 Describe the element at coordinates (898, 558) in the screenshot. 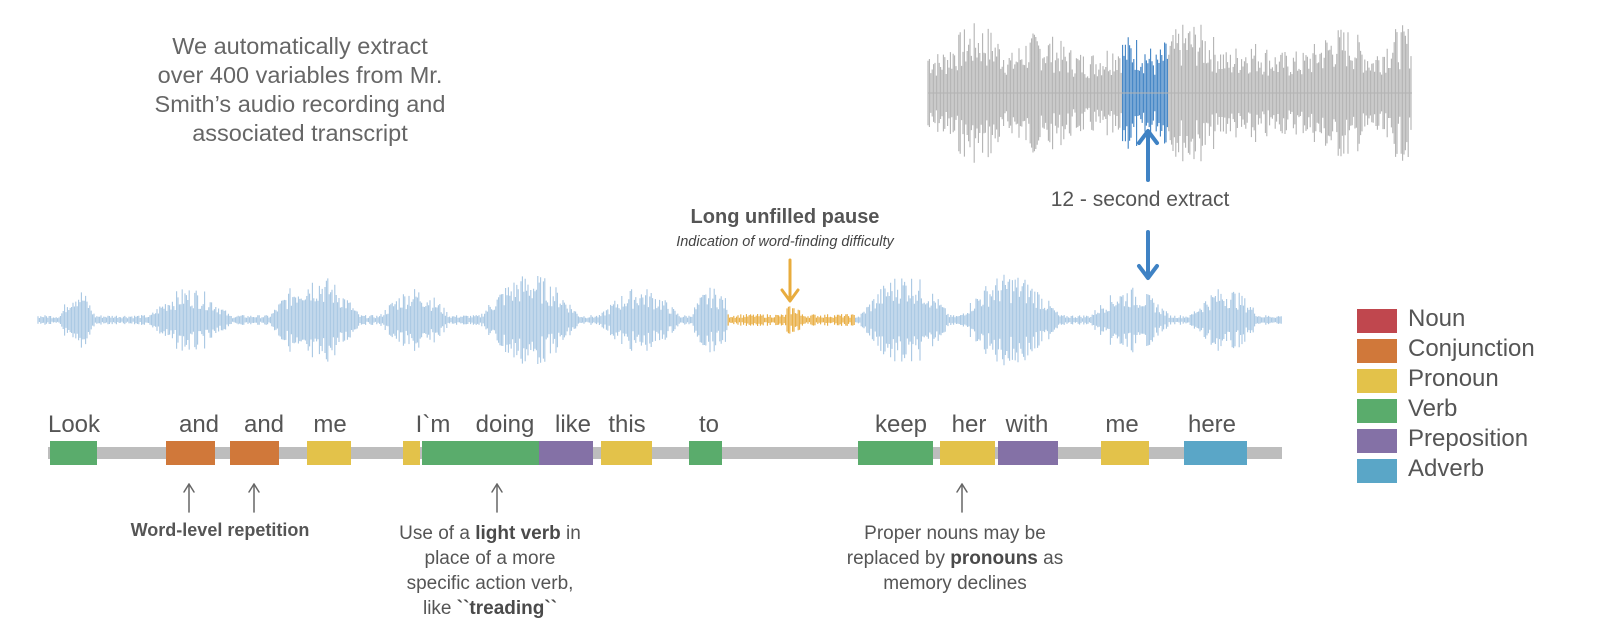

I see `ann-text: replaced by` at that location.